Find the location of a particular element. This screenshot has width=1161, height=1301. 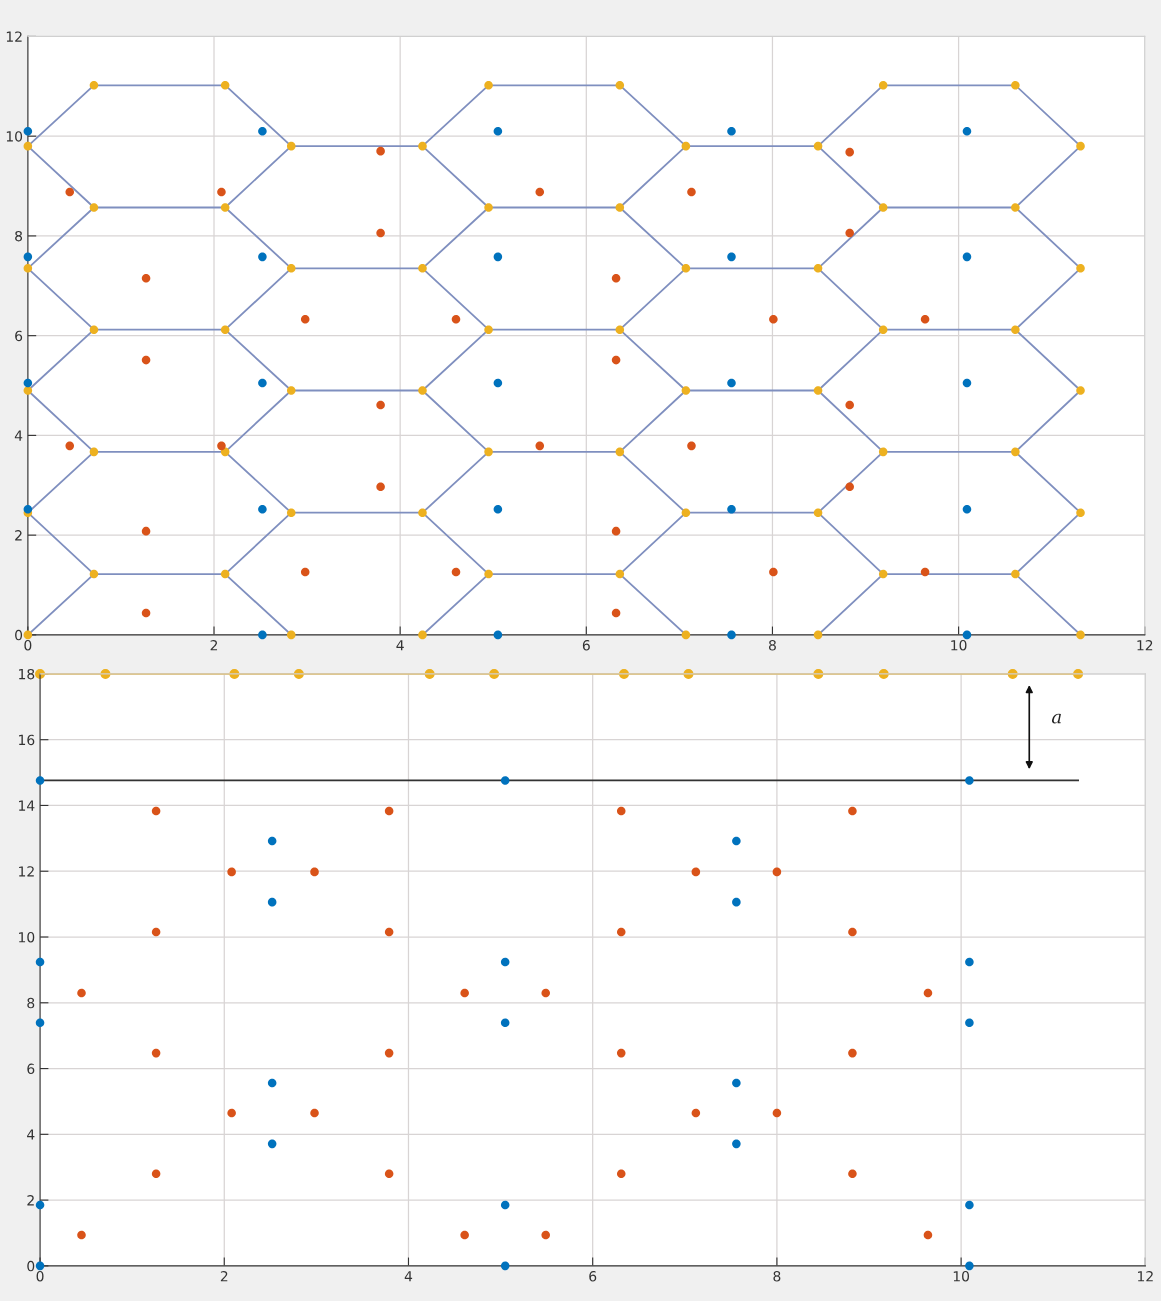

x-tick-label: 0 is located at coordinates (40, 1276).